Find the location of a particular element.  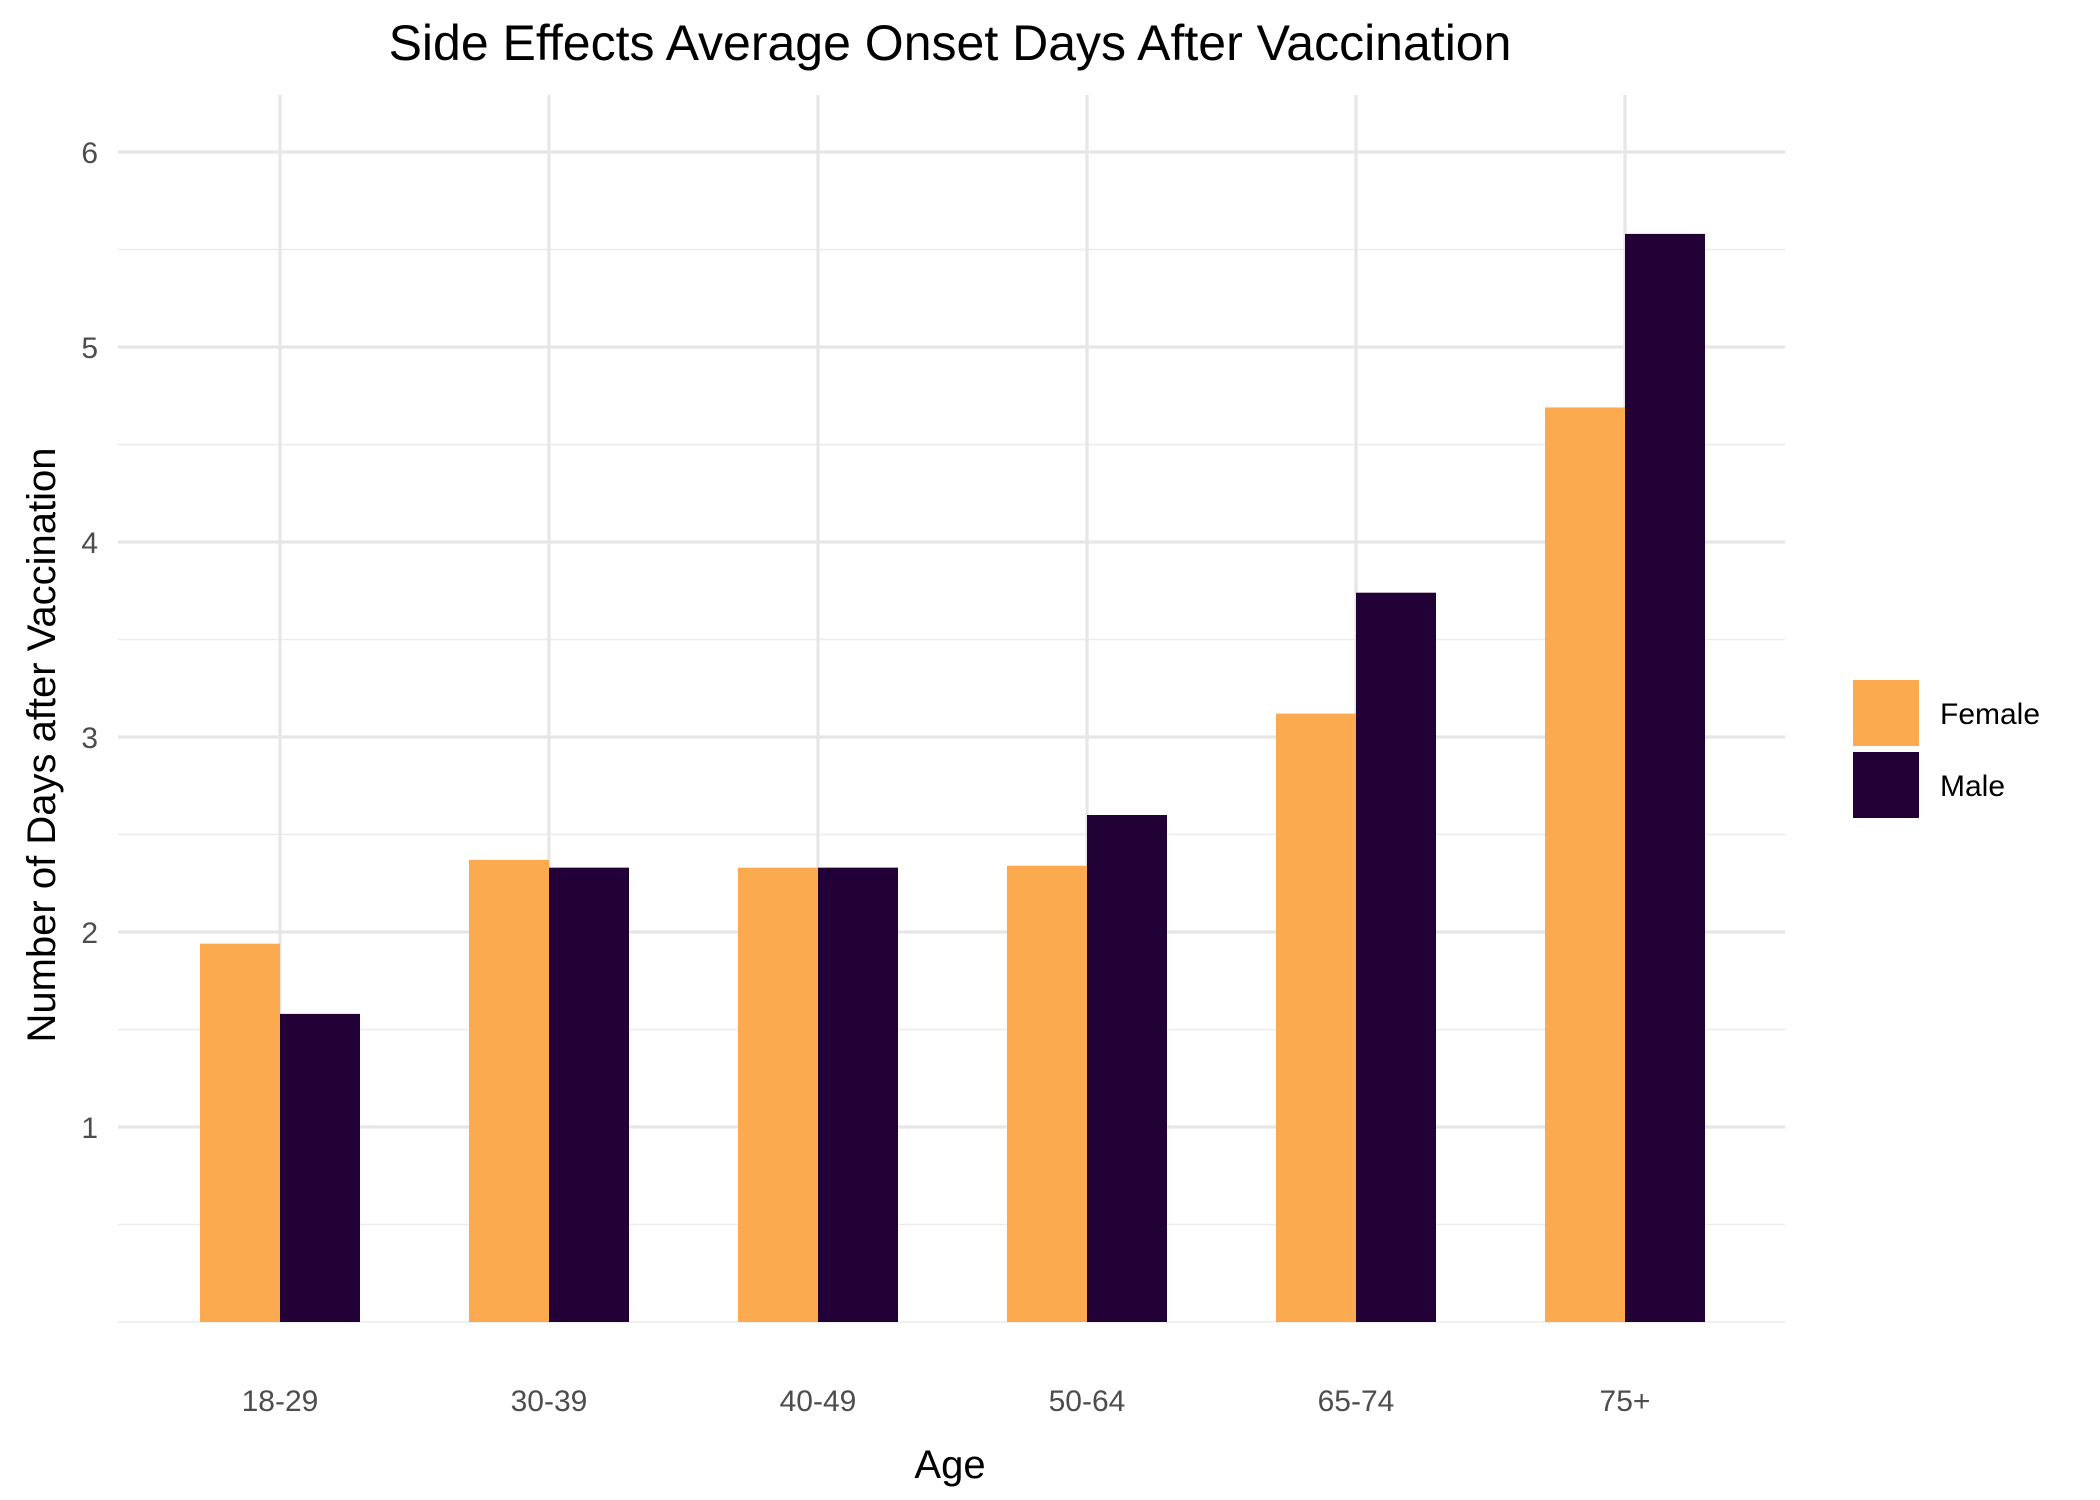

y-tick-label: 2 is located at coordinates (89, 933).